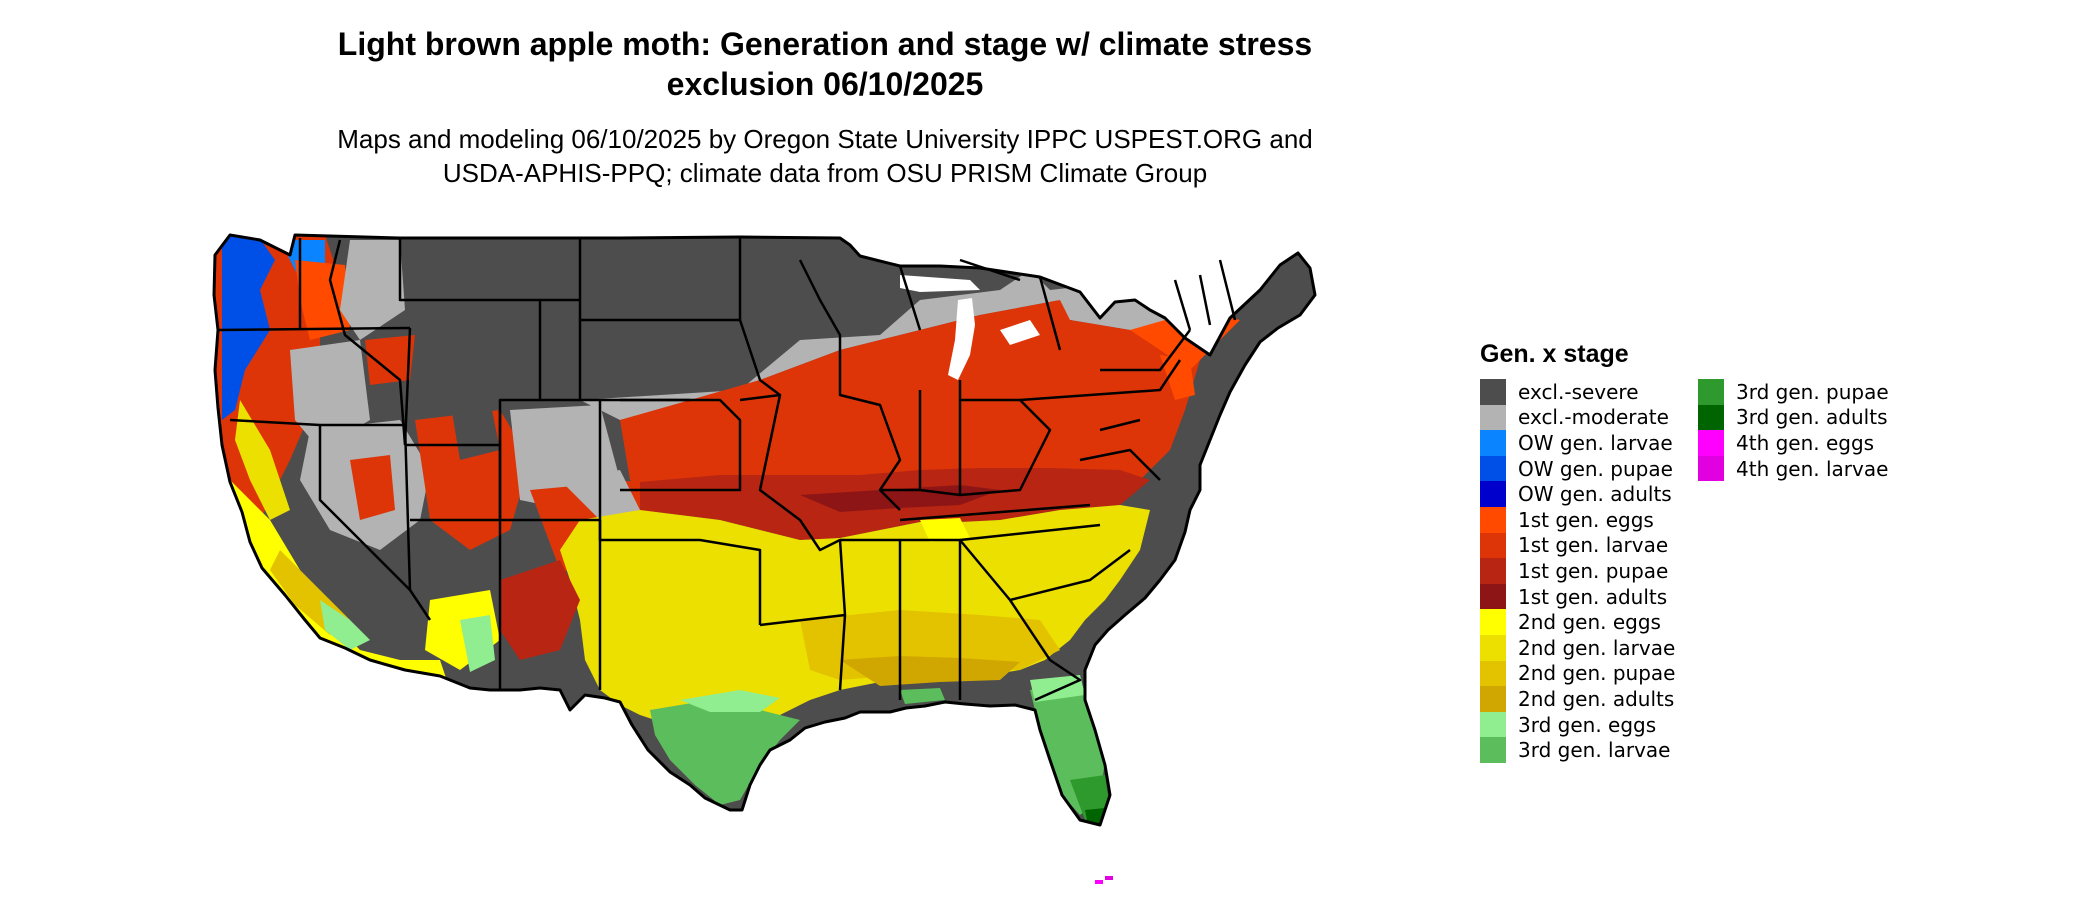  Describe the element at coordinates (961, 339) in the screenshot. I see `lake-michigan` at that location.